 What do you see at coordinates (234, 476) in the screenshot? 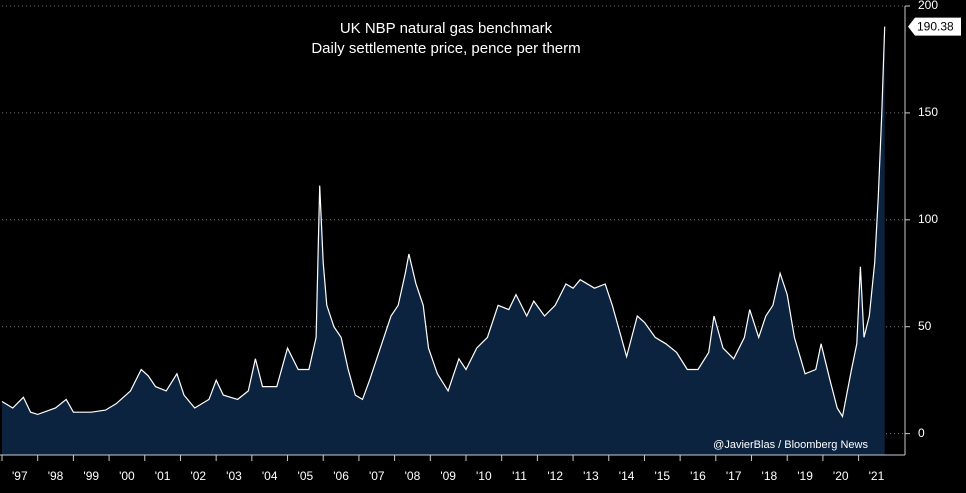
I see `x-tick-label: '03` at bounding box center [234, 476].